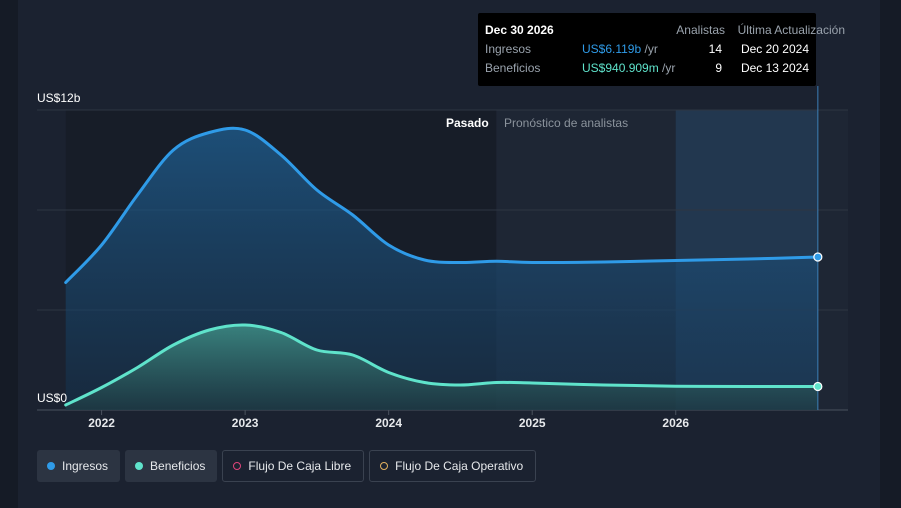 The width and height of the screenshot is (901, 508). I want to click on x-tick-label-2024: 2024, so click(389, 423).